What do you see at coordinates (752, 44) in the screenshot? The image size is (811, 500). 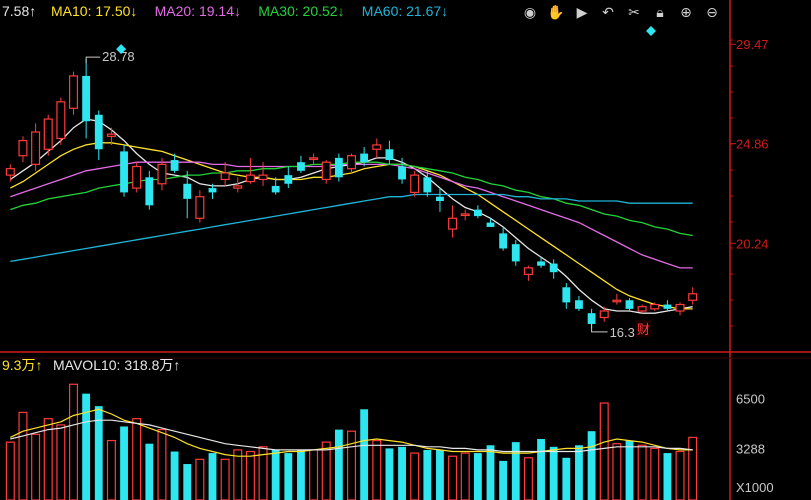 I see `price-tick-label: 29.47` at bounding box center [752, 44].